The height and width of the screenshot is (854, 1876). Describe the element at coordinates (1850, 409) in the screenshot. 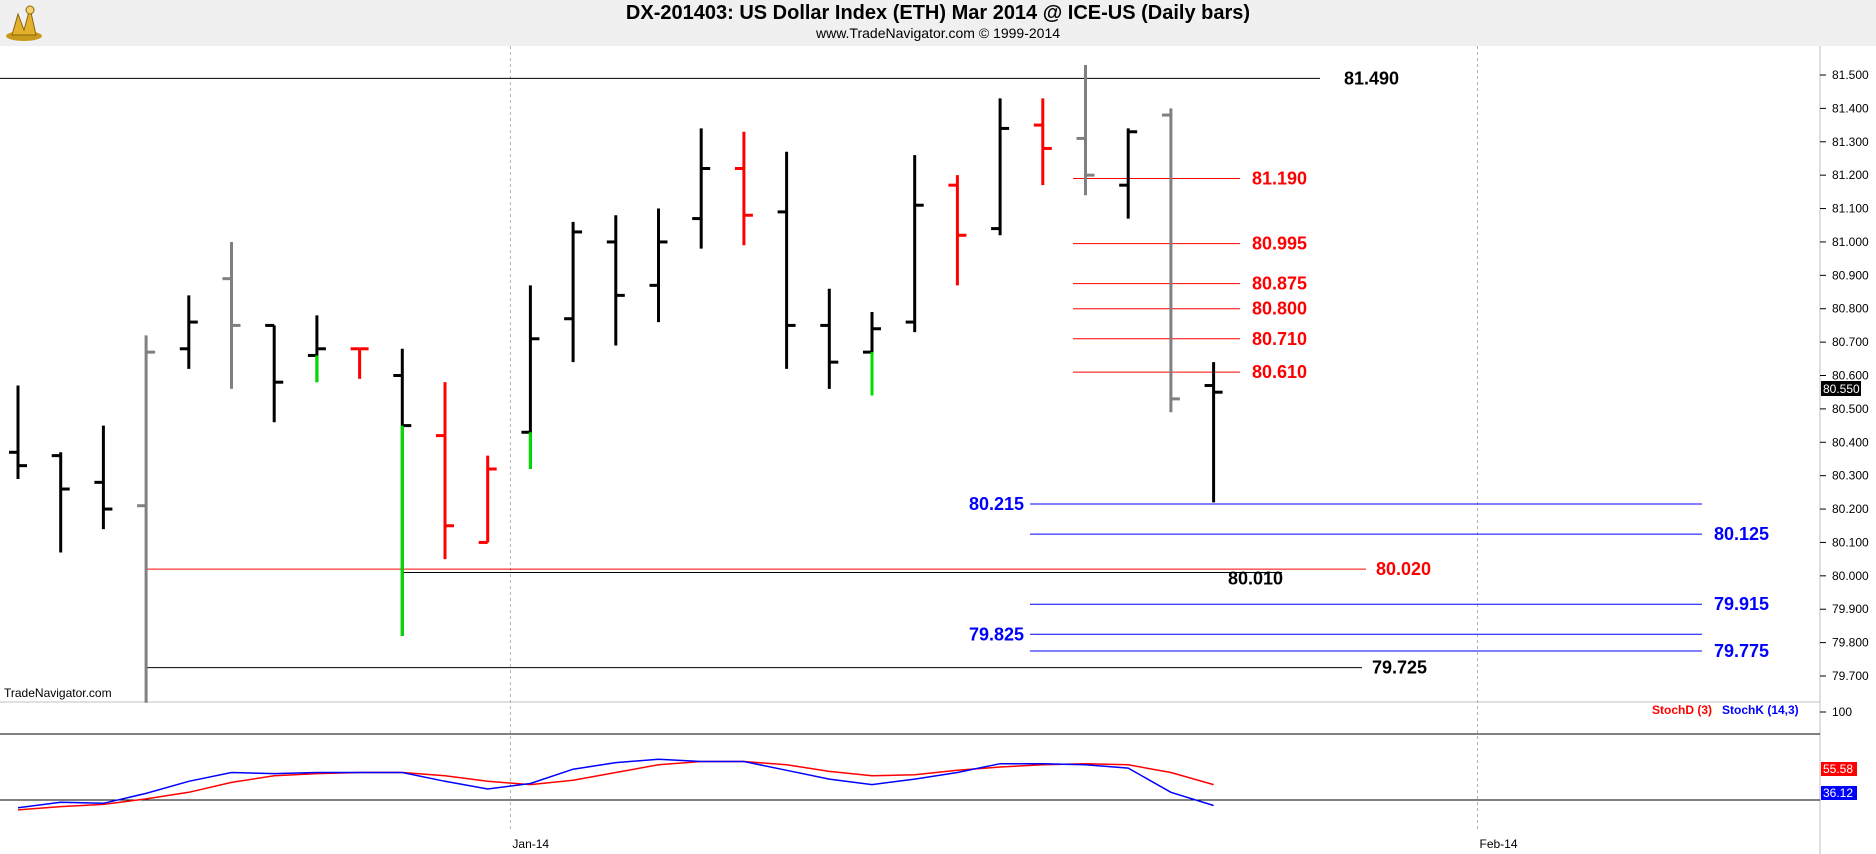

I see `y-tick-label: 80.500` at that location.